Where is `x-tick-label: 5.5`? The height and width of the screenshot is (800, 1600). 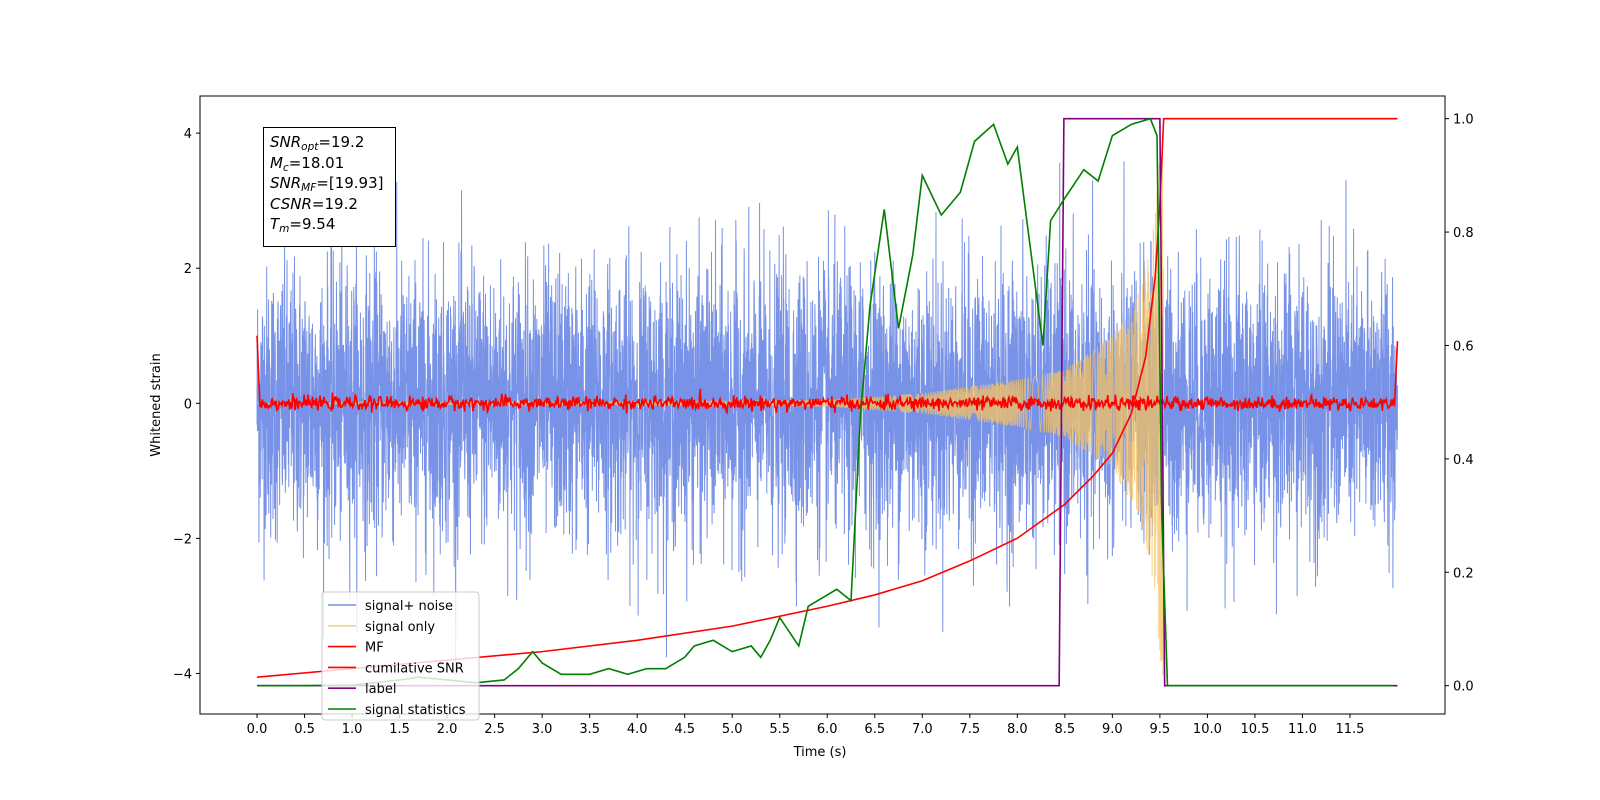
x-tick-label: 5.5 is located at coordinates (779, 729).